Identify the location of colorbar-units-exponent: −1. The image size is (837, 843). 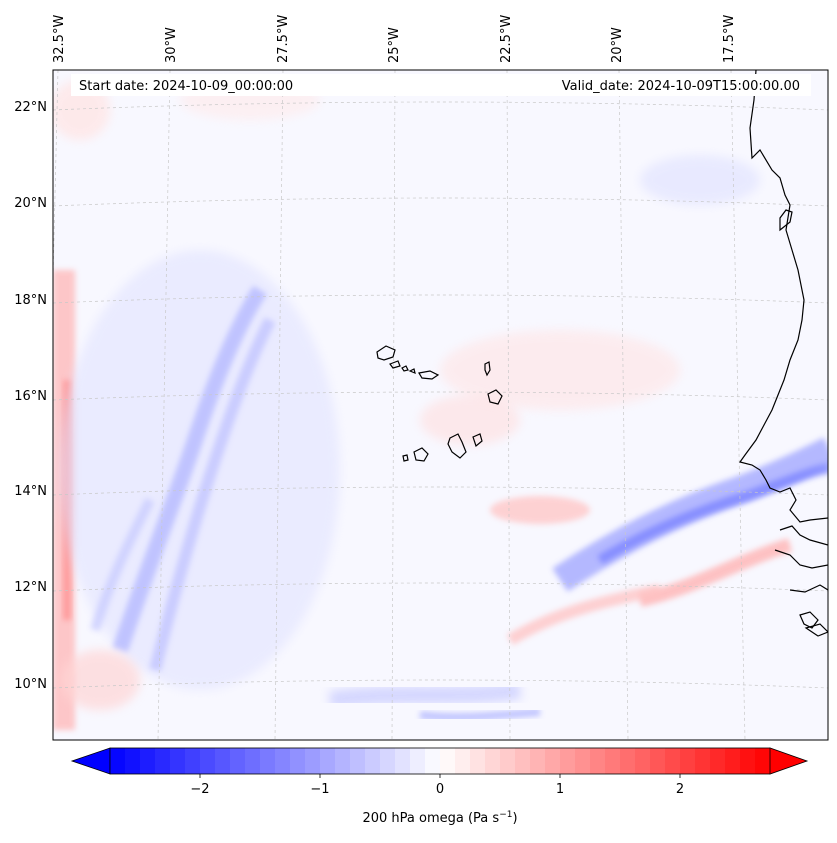
(505, 815).